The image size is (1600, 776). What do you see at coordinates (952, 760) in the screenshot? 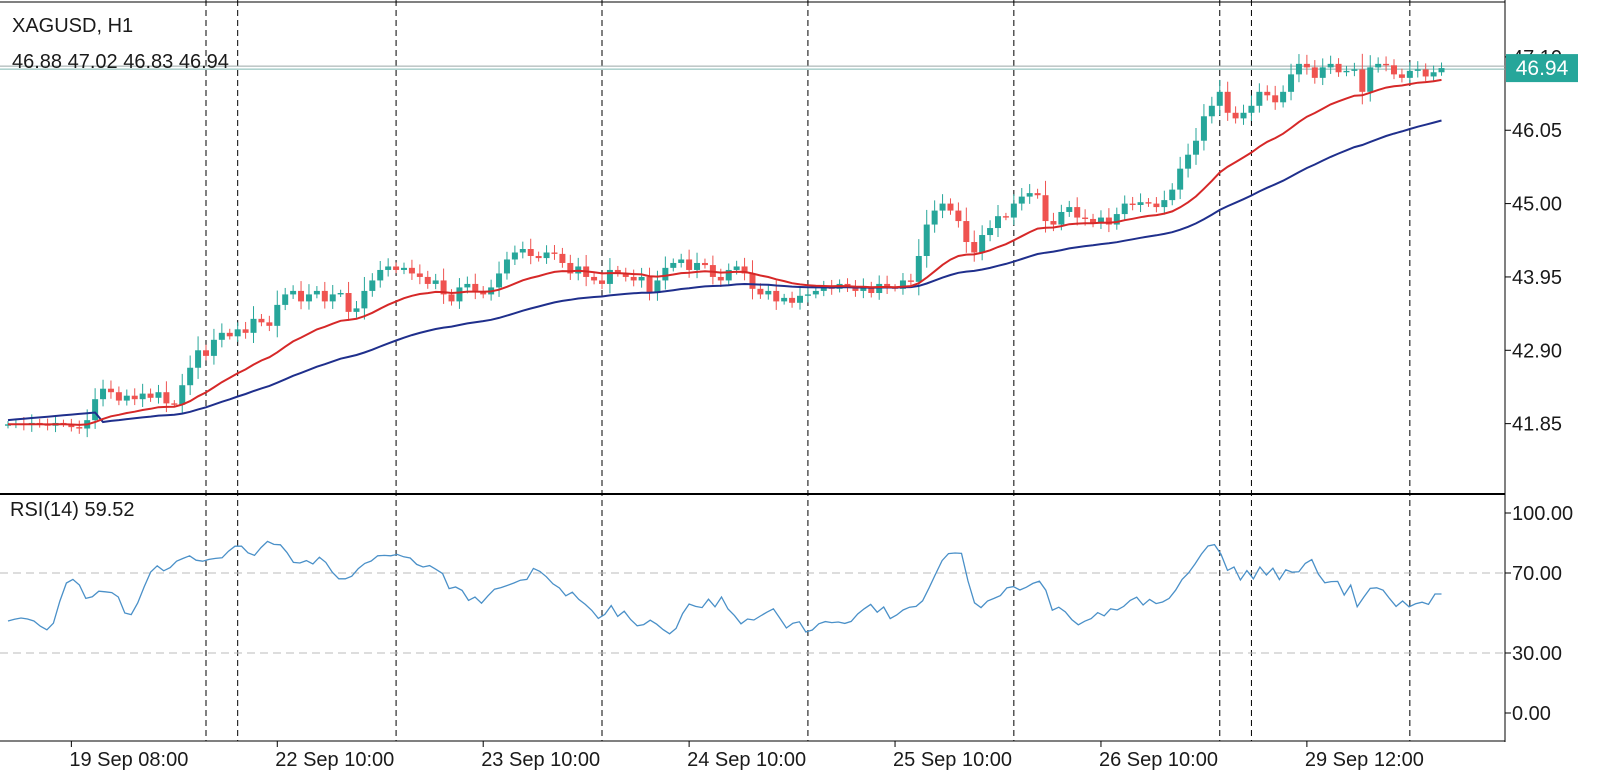
I see `time-tick-label: 25 Sep 10:00` at bounding box center [952, 760].